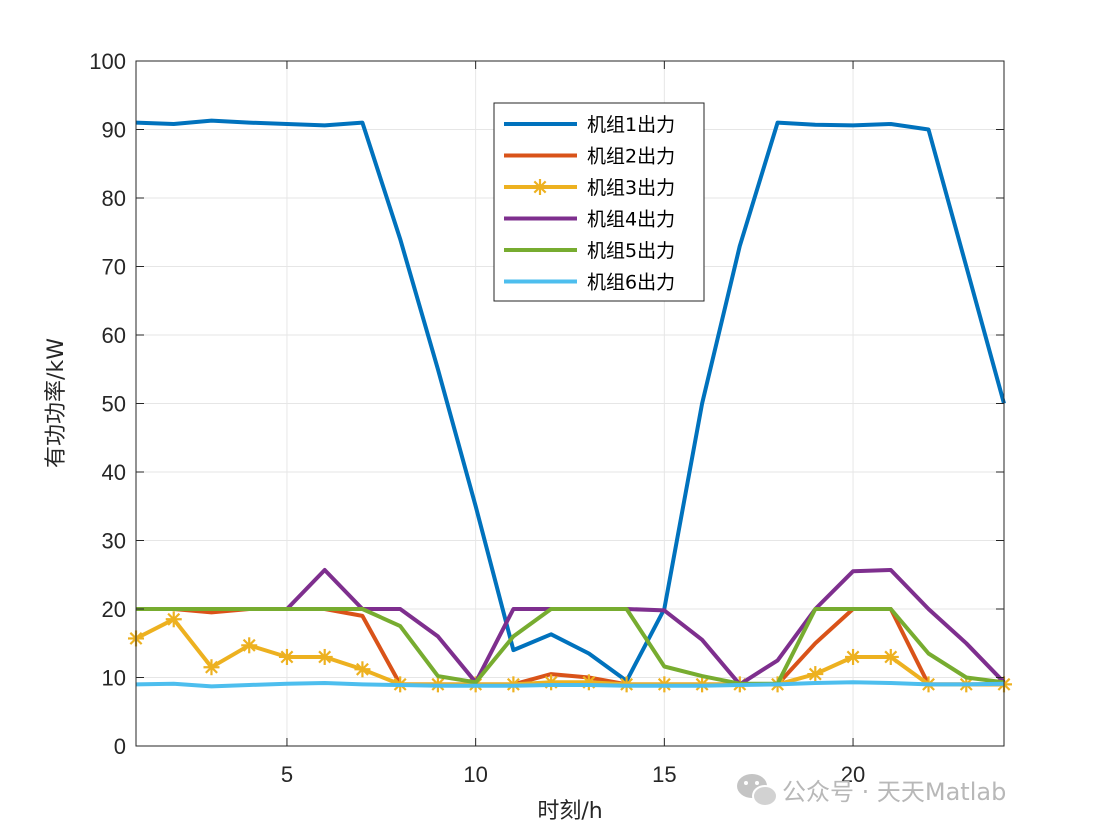 This screenshot has width=1105, height=834. I want to click on y-axis-title: 有功功率/kW, so click(56, 403).